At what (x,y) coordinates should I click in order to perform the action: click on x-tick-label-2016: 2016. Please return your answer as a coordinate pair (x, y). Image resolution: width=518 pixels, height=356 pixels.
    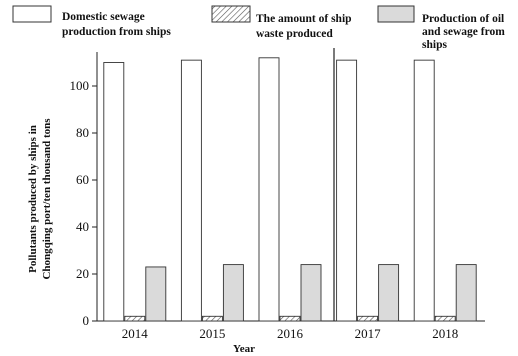
    Looking at the image, I should click on (290, 333).